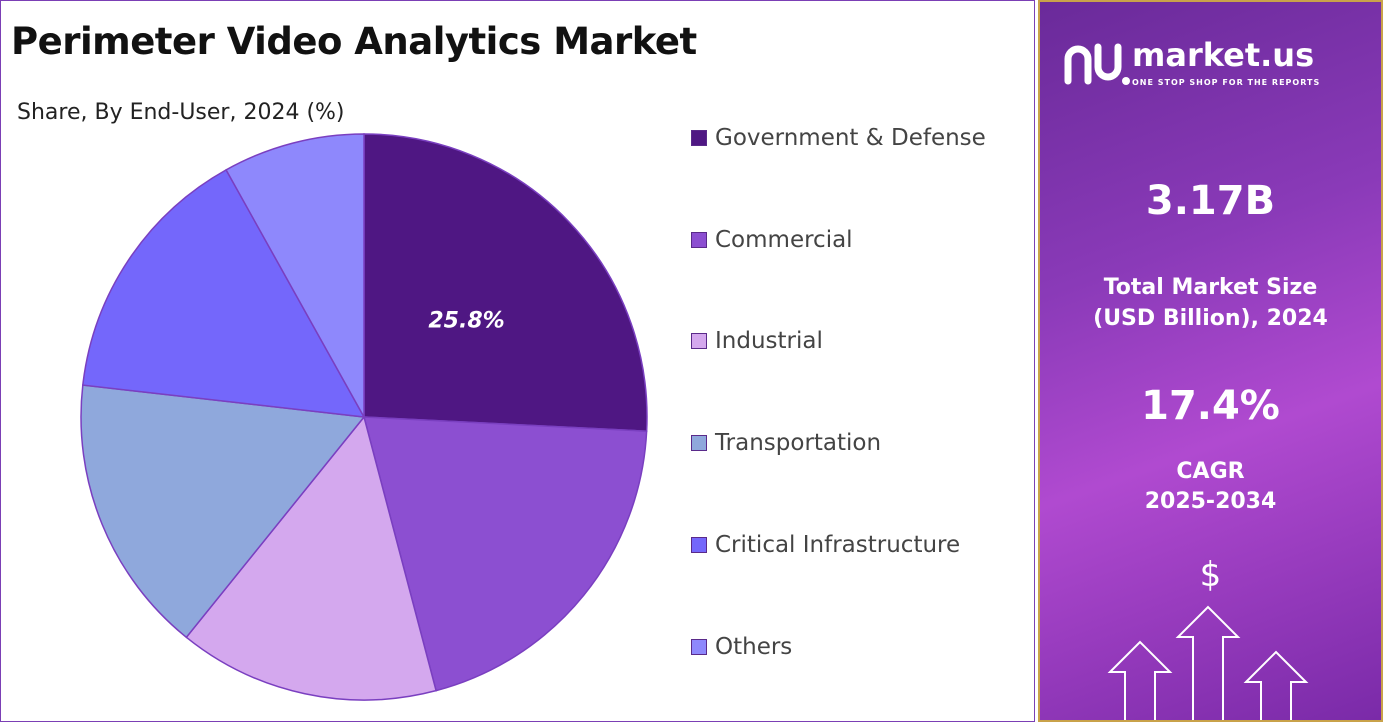  I want to click on legend-item: Commercial, so click(772, 240).